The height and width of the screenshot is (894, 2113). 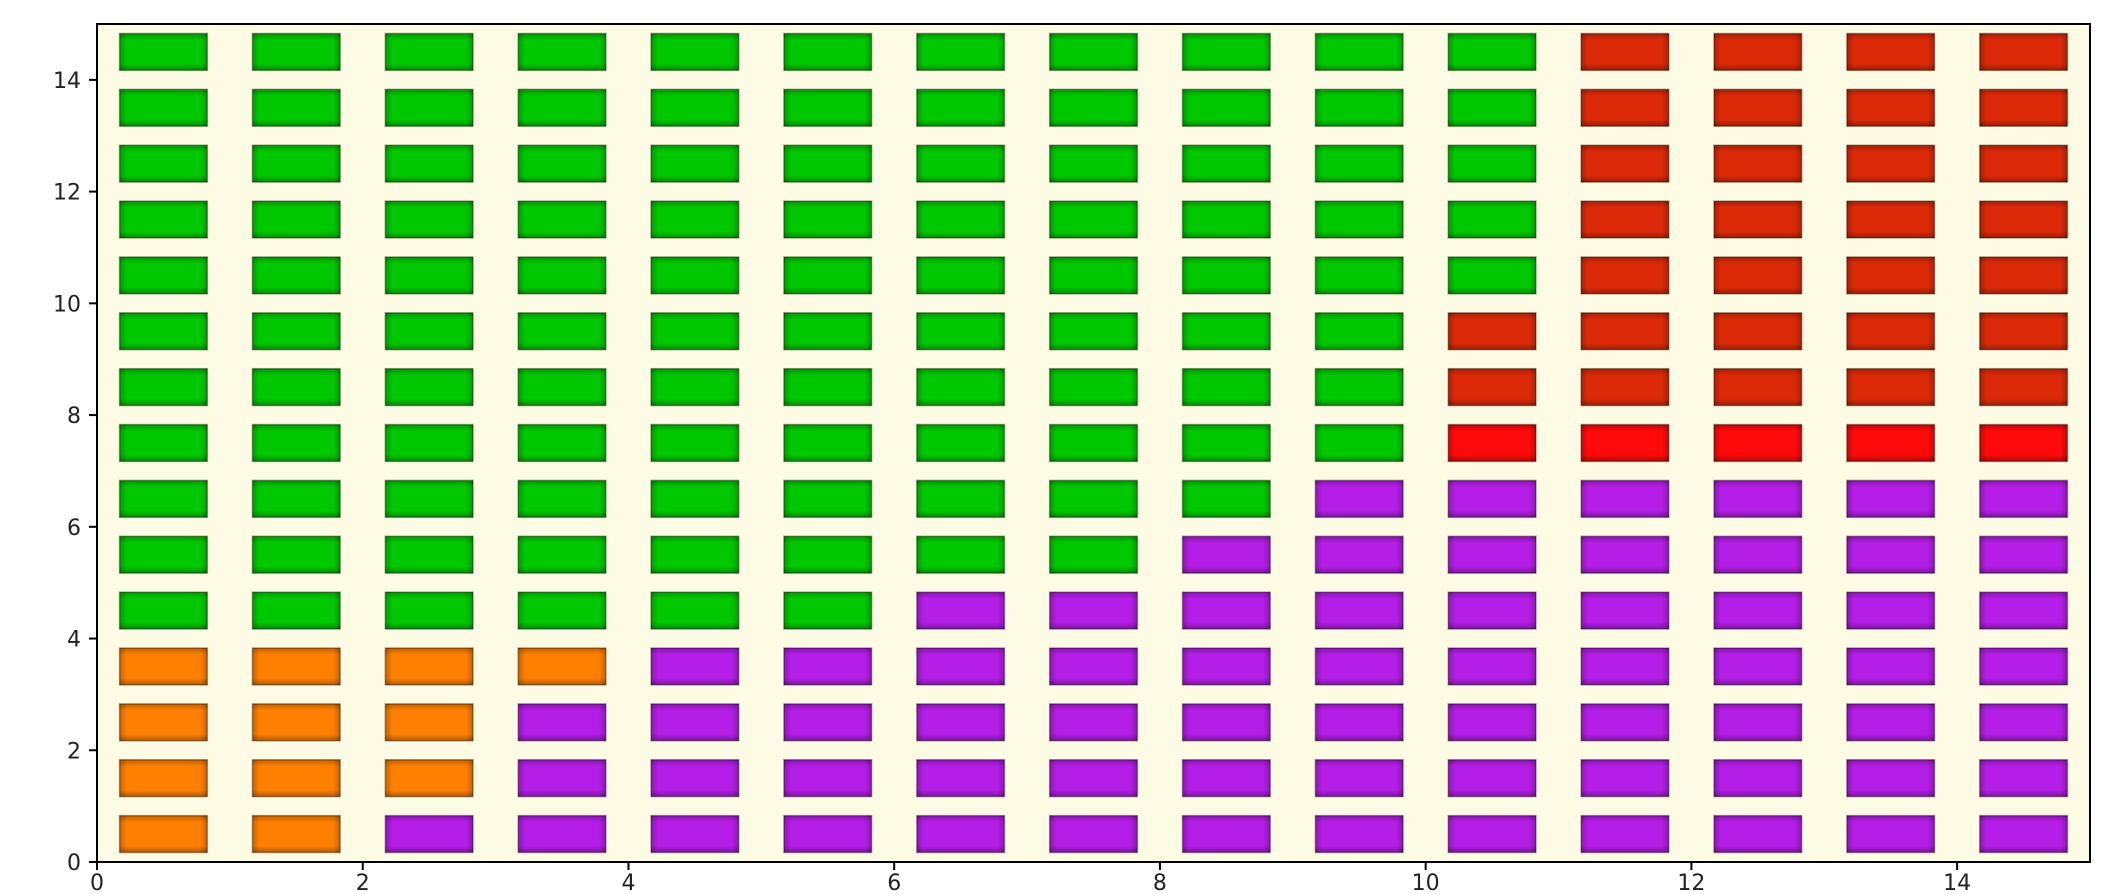 I want to click on cell-green-x4-y14, so click(x=695, y=52).